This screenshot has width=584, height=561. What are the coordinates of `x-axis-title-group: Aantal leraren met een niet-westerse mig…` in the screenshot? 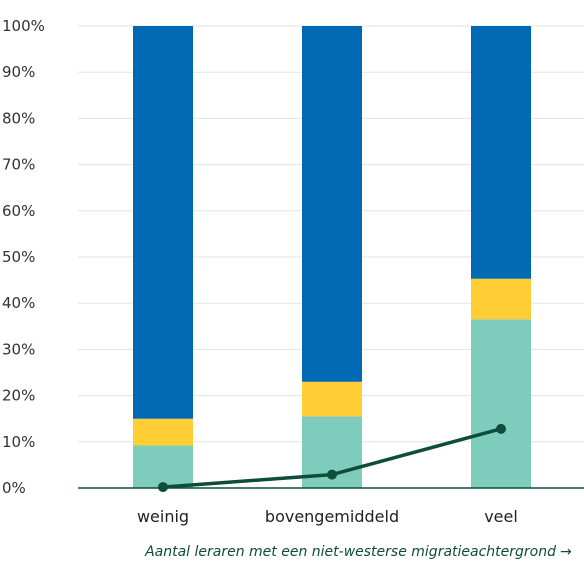 It's located at (358, 552).